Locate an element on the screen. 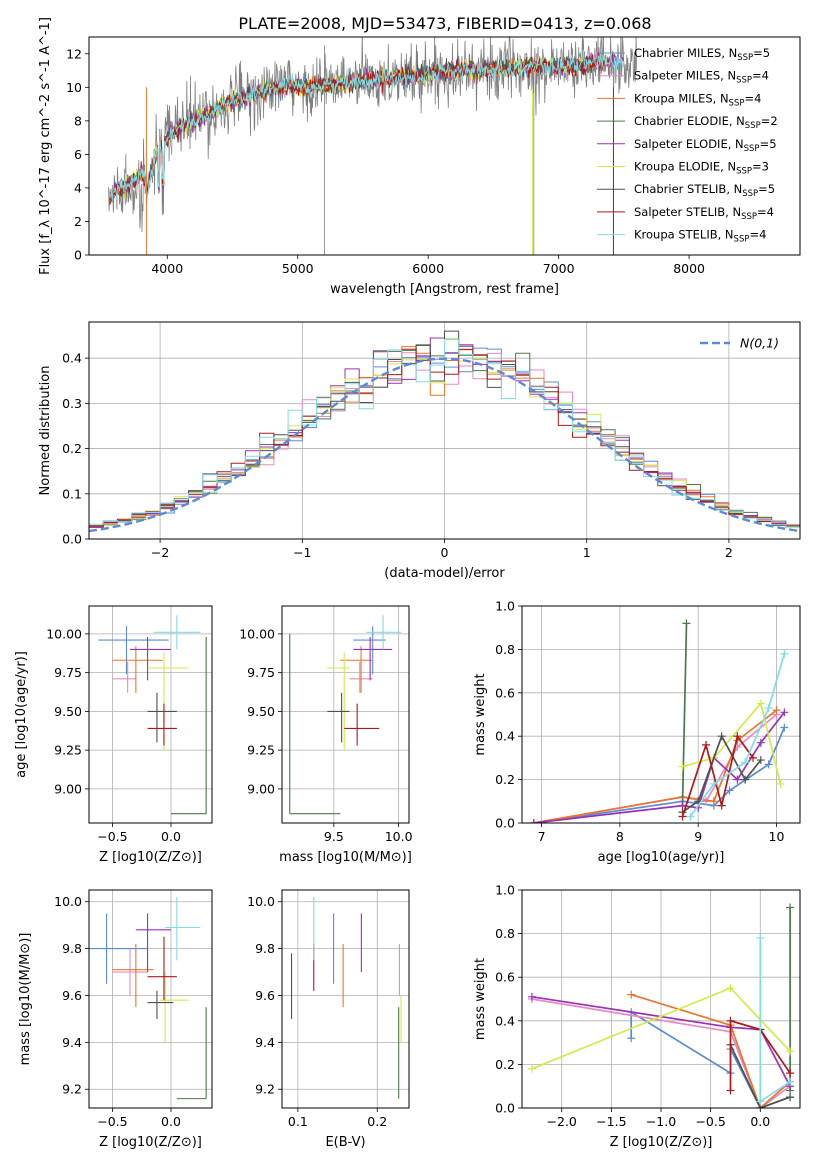 The height and width of the screenshot is (1170, 819). mass-vs-ebv-ytick-label: 9.8 is located at coordinates (265, 948).